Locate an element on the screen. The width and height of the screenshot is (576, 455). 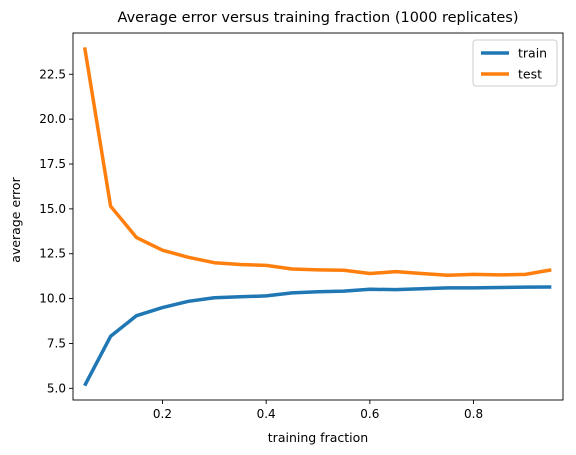
x-tick-label: 0.8 is located at coordinates (473, 414).